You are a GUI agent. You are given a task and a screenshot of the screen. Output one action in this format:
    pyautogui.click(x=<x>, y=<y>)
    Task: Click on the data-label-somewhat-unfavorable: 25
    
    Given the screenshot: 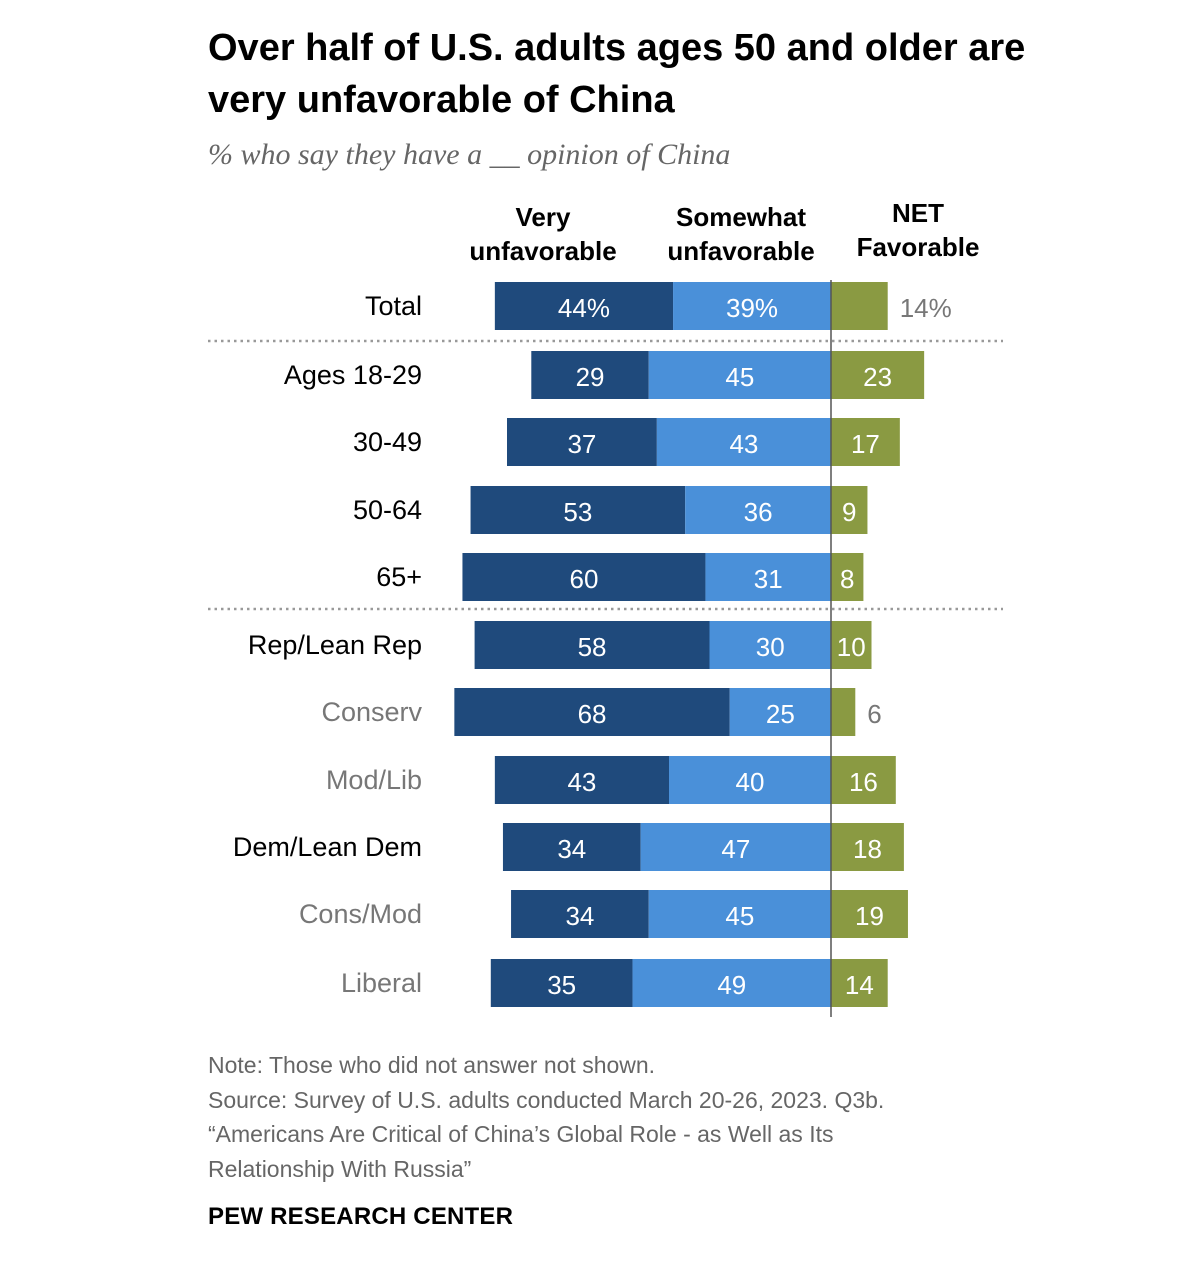 What is the action you would take?
    pyautogui.click(x=780, y=714)
    